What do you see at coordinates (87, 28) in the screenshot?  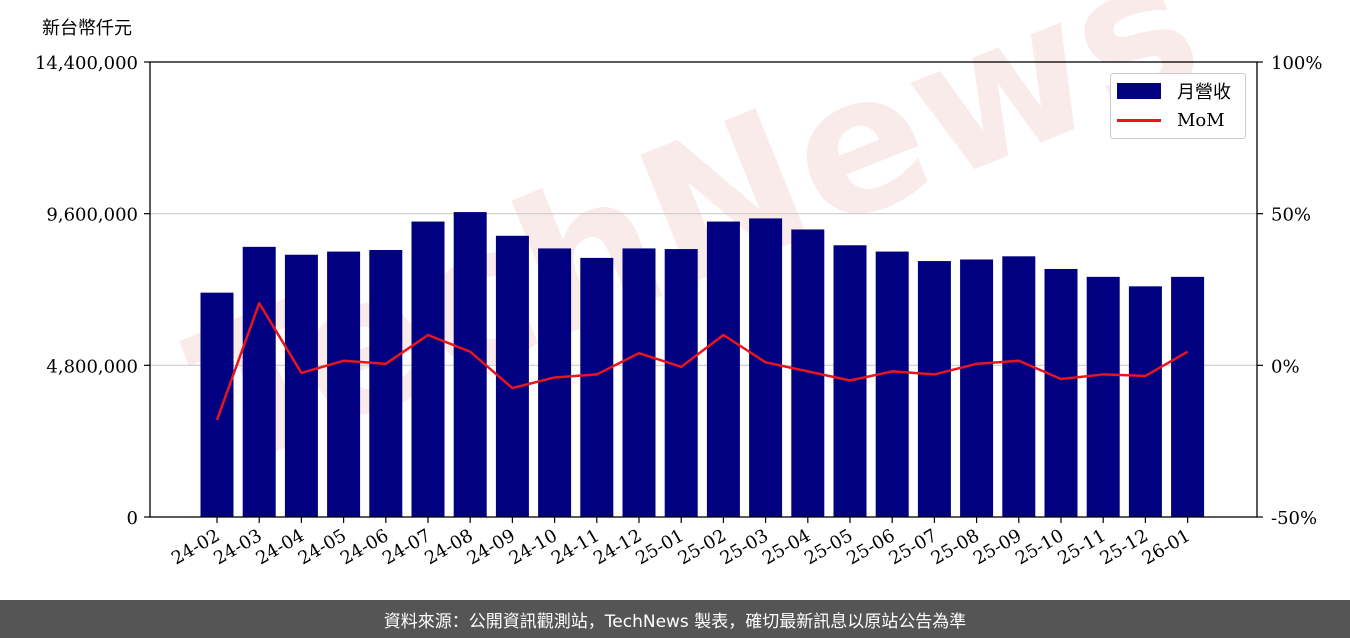 I see `y-axis-unit-label: 新台幣仟元` at bounding box center [87, 28].